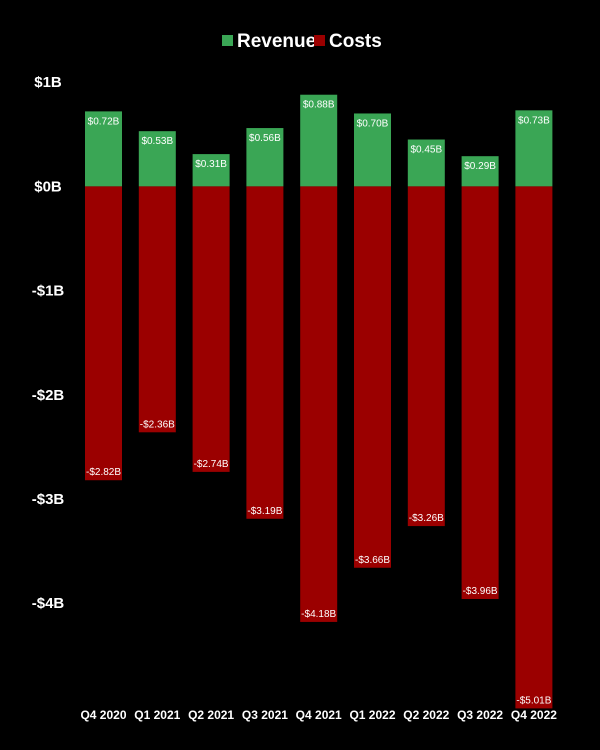  I want to click on bar-revenue-q4-2022, so click(534, 148).